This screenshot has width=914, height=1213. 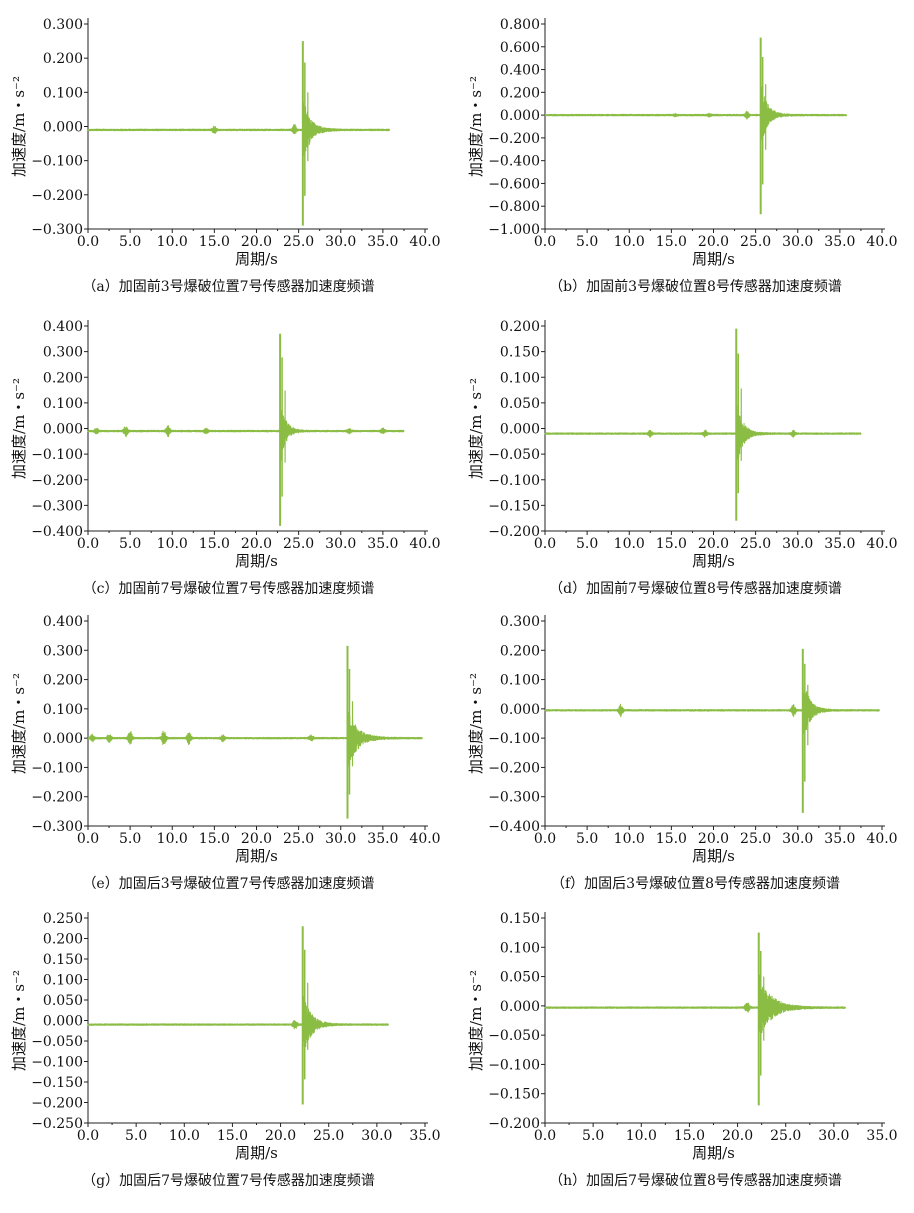 What do you see at coordinates (63, 622) in the screenshot?
I see `y-tick-label: 0.400` at bounding box center [63, 622].